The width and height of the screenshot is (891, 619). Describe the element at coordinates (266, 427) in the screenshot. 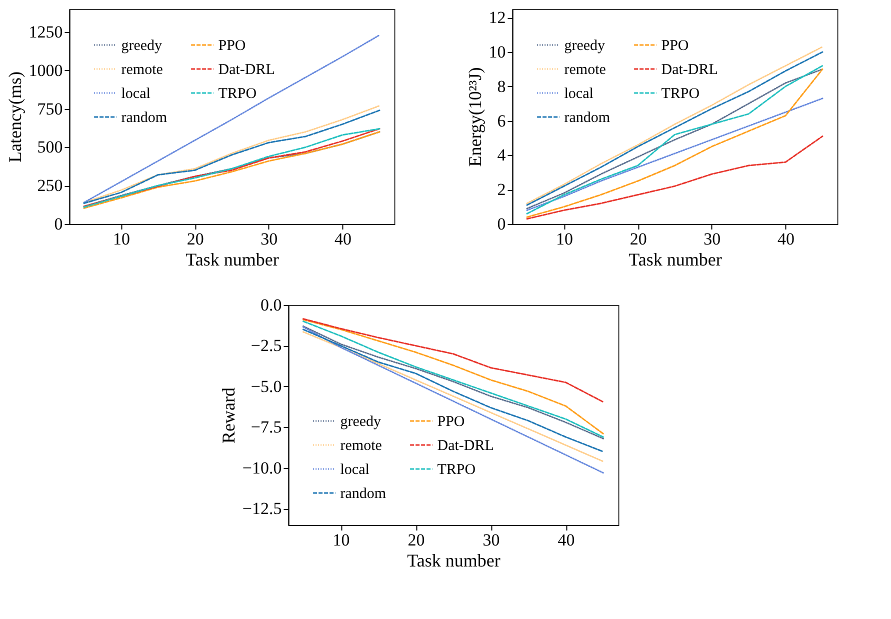

I see `y-tick-label: −7.5` at that location.